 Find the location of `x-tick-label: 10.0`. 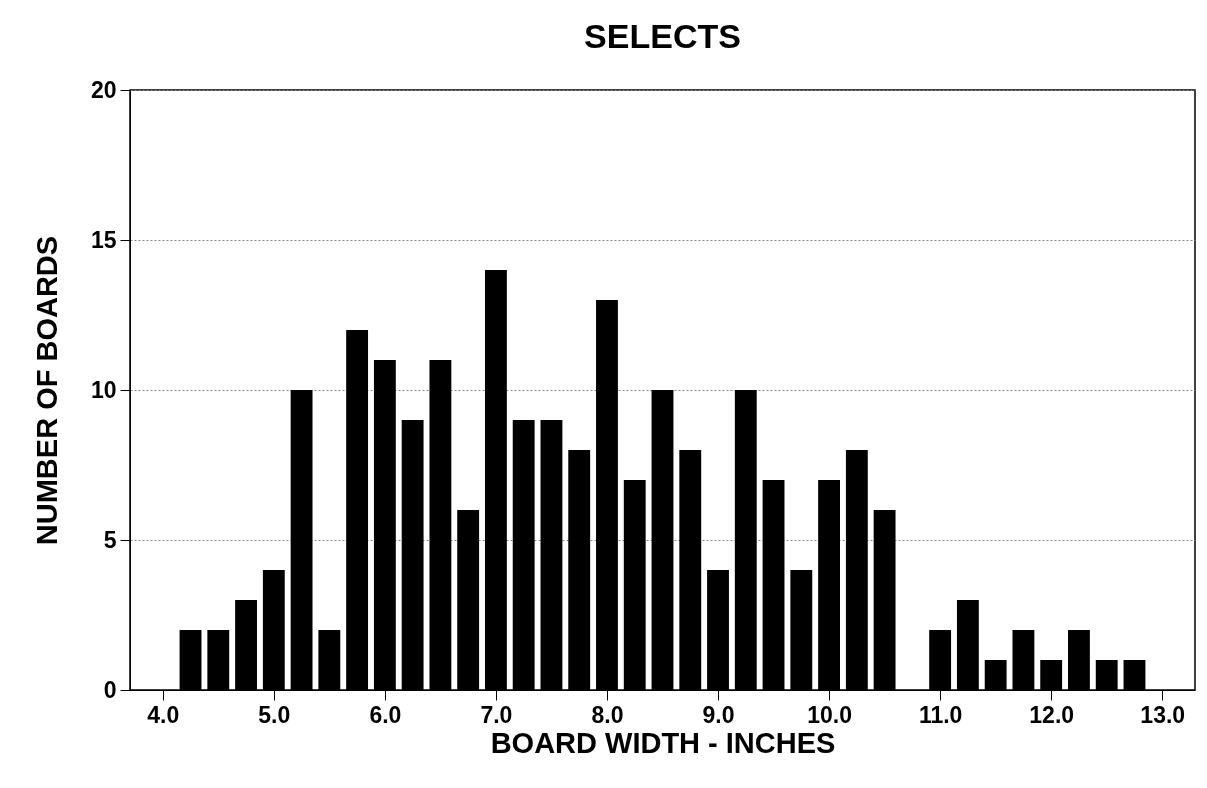

x-tick-label: 10.0 is located at coordinates (829, 714).